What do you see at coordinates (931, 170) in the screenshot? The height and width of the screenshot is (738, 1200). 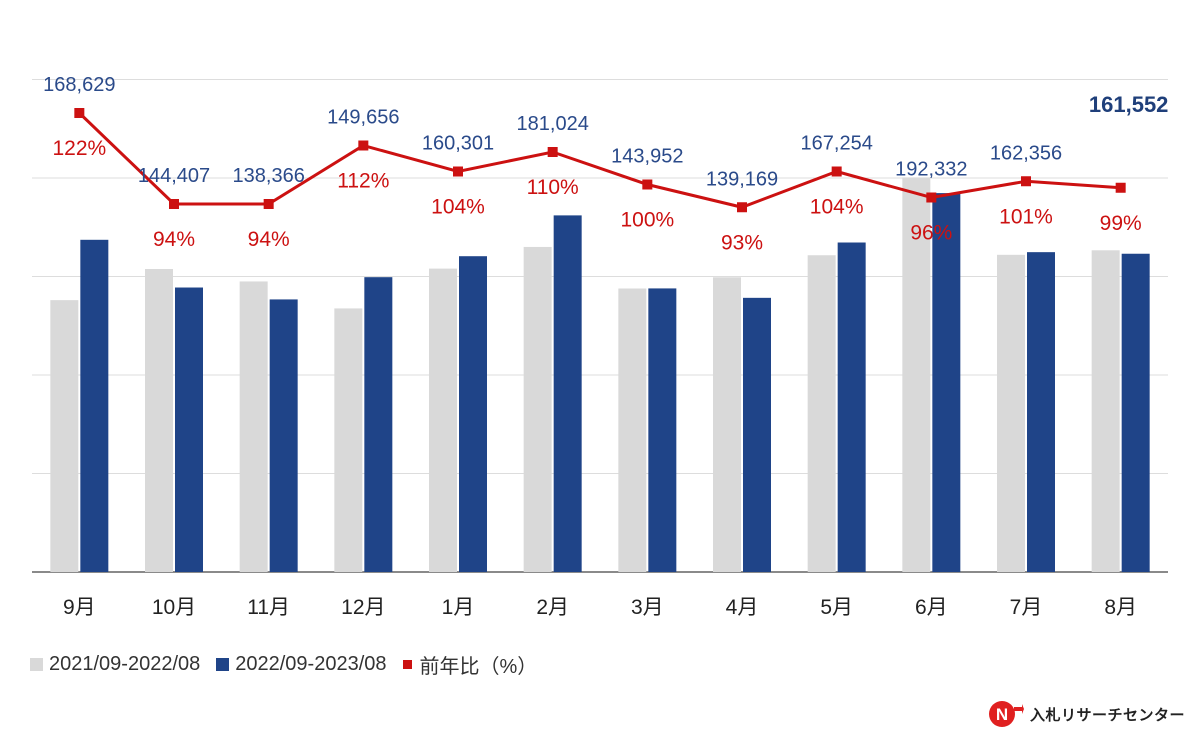 I see `value-label: 192,332` at bounding box center [931, 170].